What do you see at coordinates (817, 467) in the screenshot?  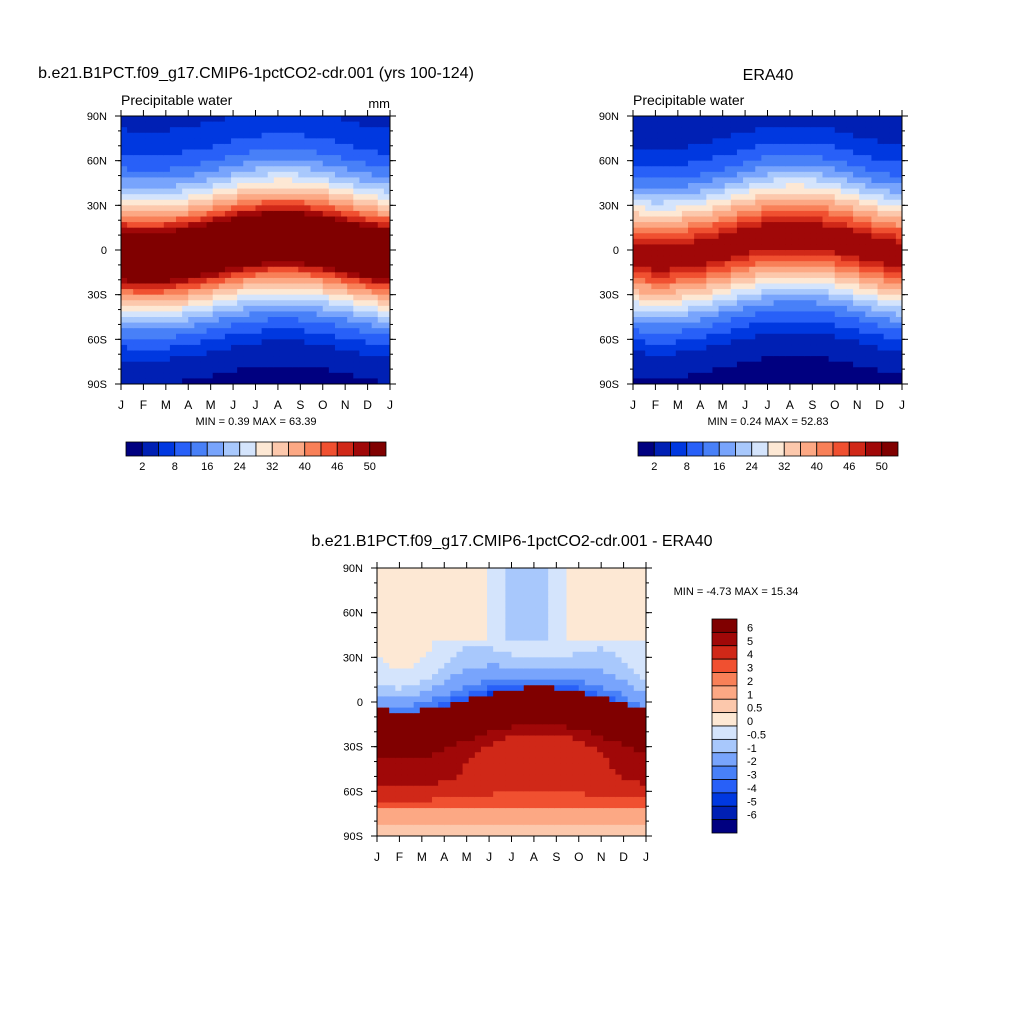 I see `colorbar-label: 40` at bounding box center [817, 467].